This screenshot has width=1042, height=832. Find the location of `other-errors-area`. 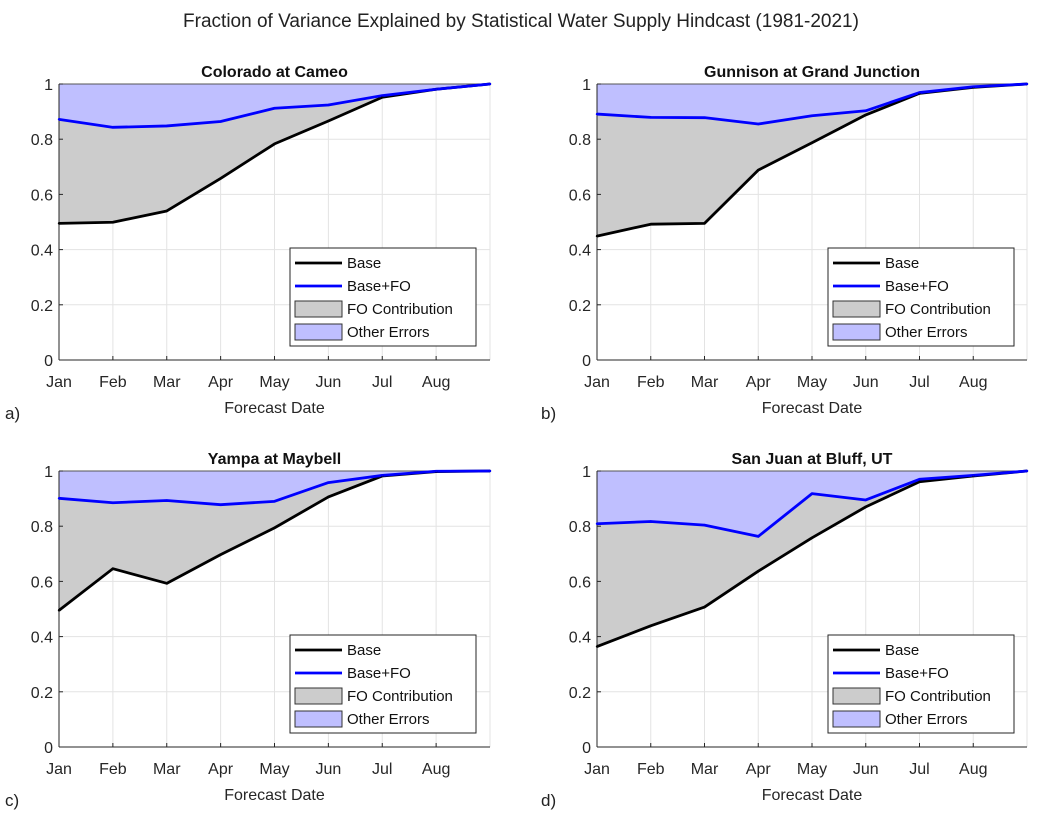

other-errors-area is located at coordinates (274, 488).